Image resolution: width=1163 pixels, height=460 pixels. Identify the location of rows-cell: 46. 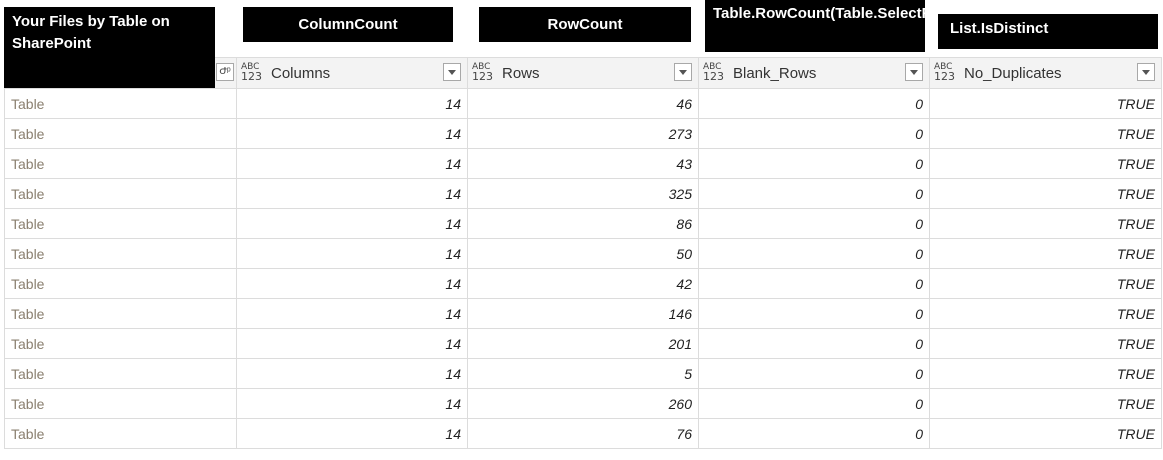
(583, 103).